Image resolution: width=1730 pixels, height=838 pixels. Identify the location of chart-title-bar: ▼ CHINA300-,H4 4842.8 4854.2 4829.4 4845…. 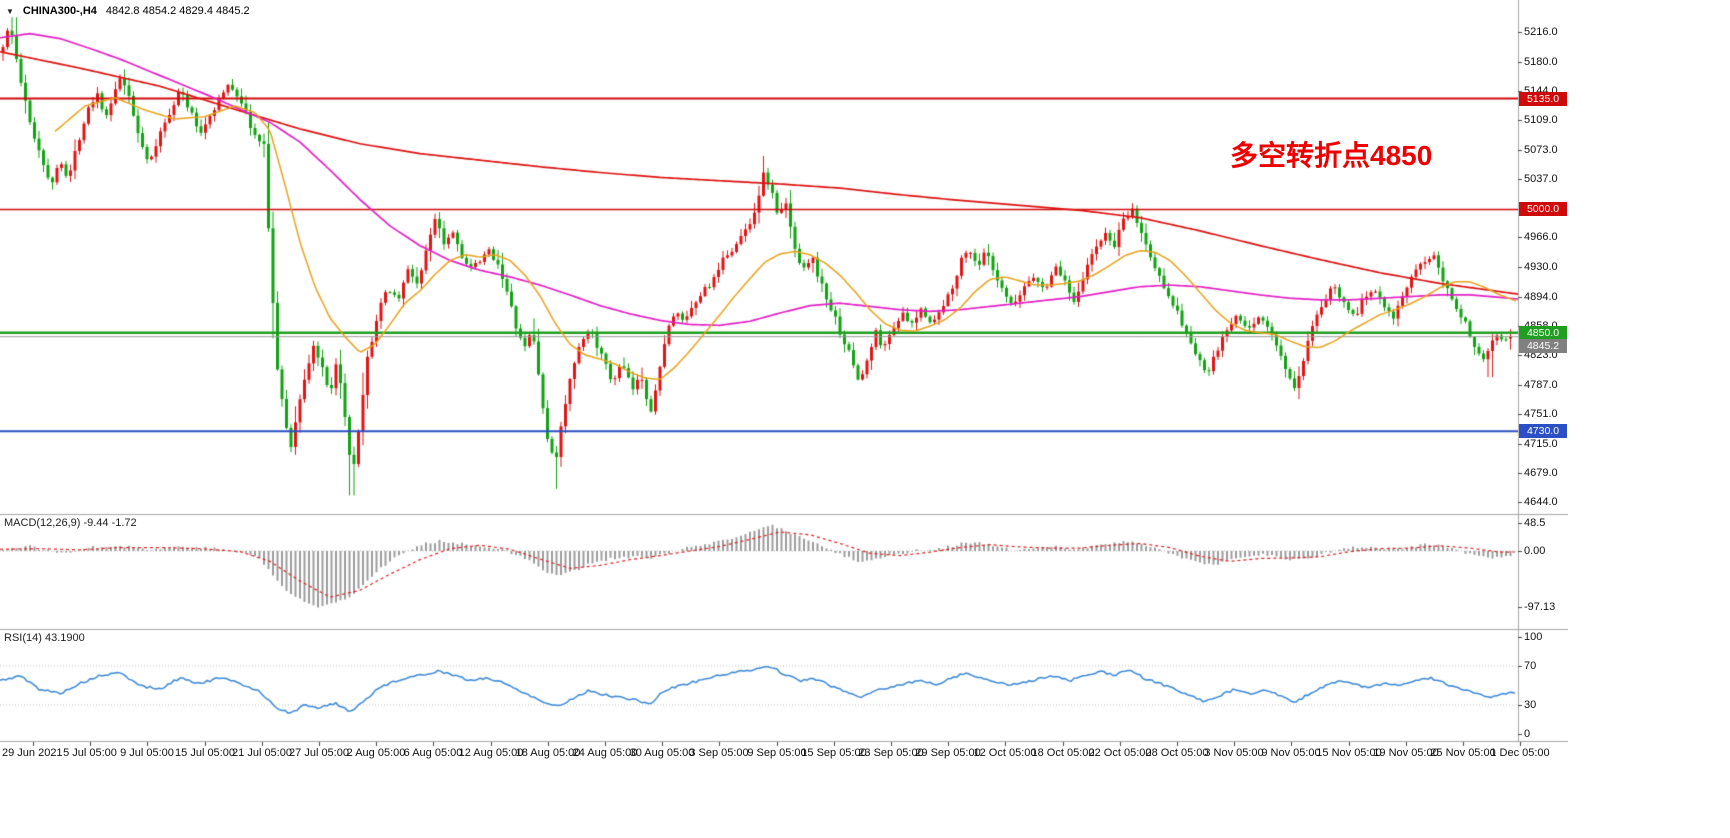
(128, 11).